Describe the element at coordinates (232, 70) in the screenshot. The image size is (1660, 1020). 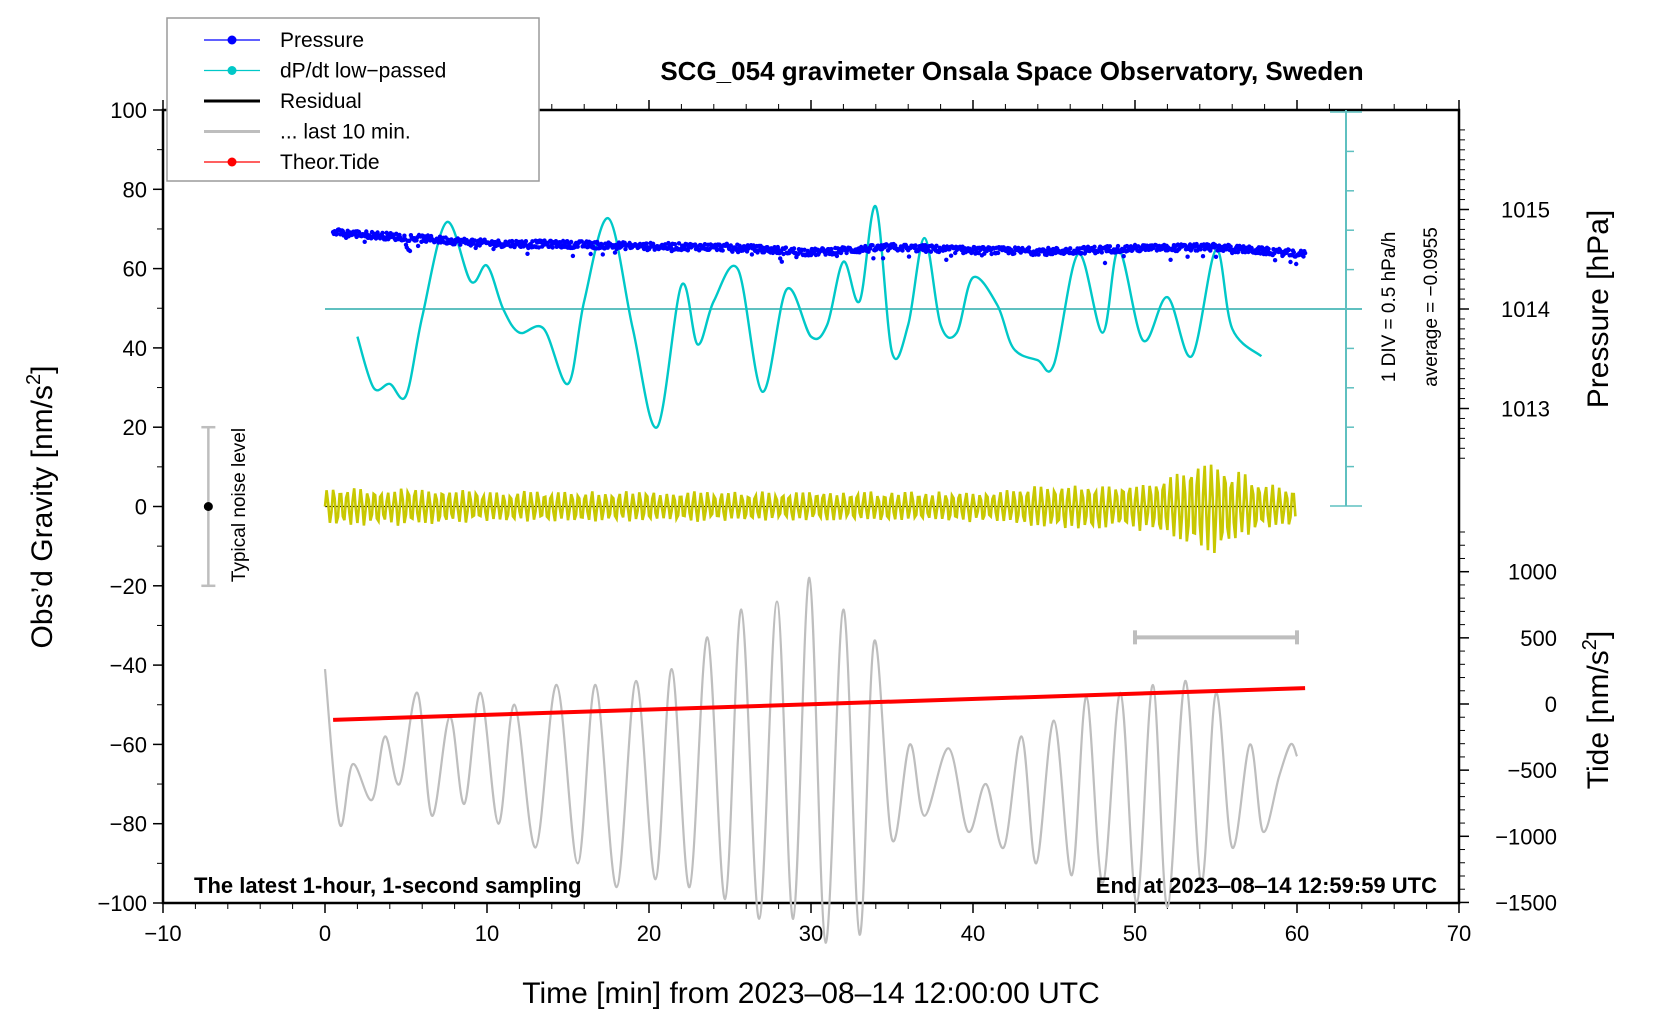
I see `legend-swatch-dot` at that location.